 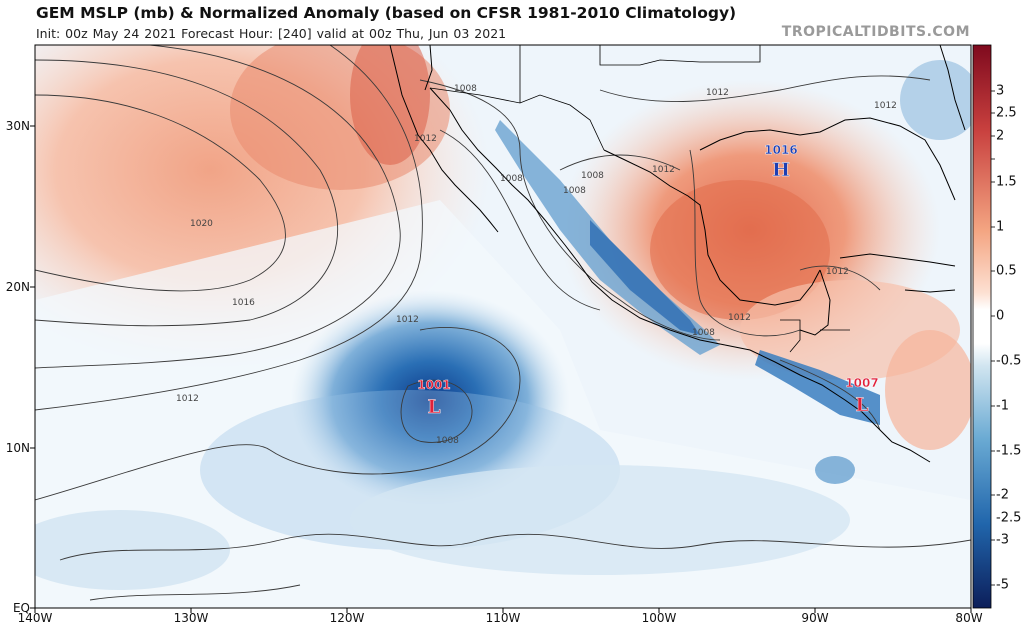 What do you see at coordinates (1002, 540) in the screenshot?
I see `colorbar-tick-label: -3` at bounding box center [1002, 540].